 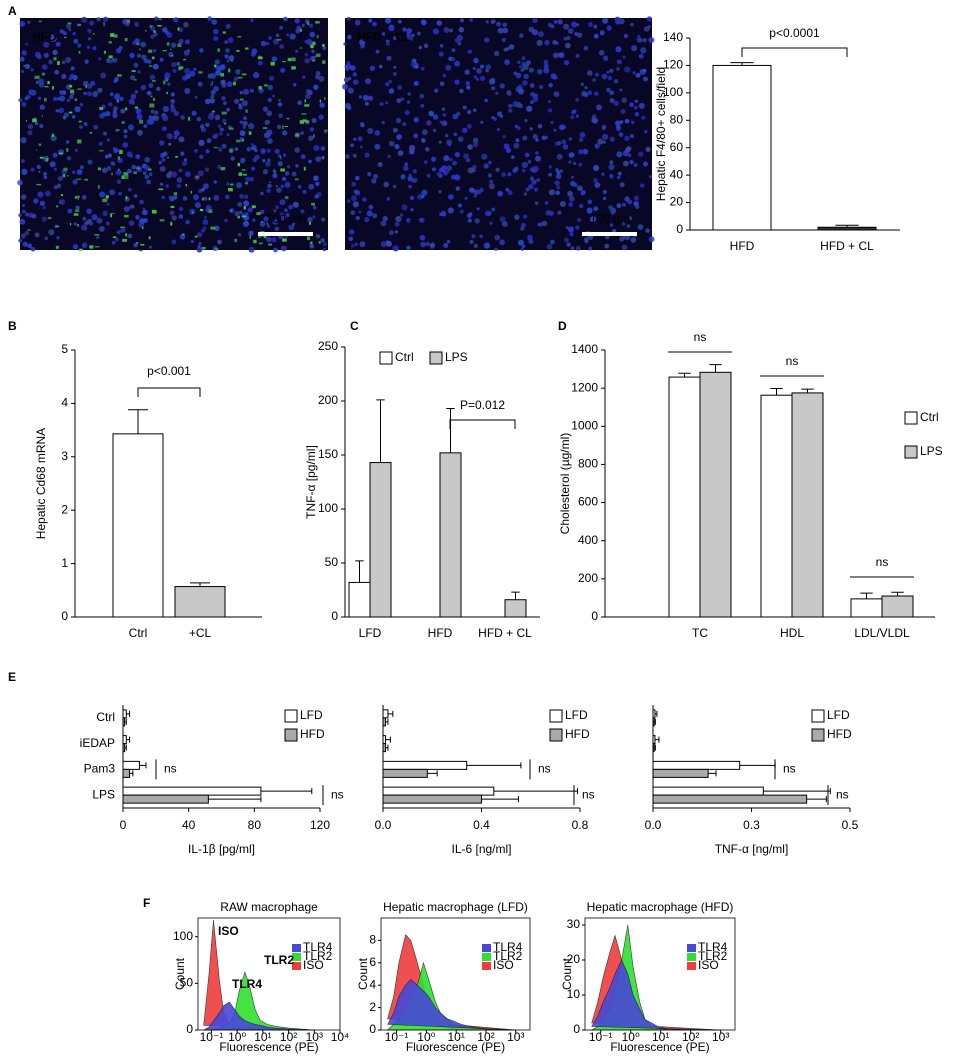 What do you see at coordinates (515, 1037) in the screenshot?
I see `x-tick-label: 10³` at bounding box center [515, 1037].